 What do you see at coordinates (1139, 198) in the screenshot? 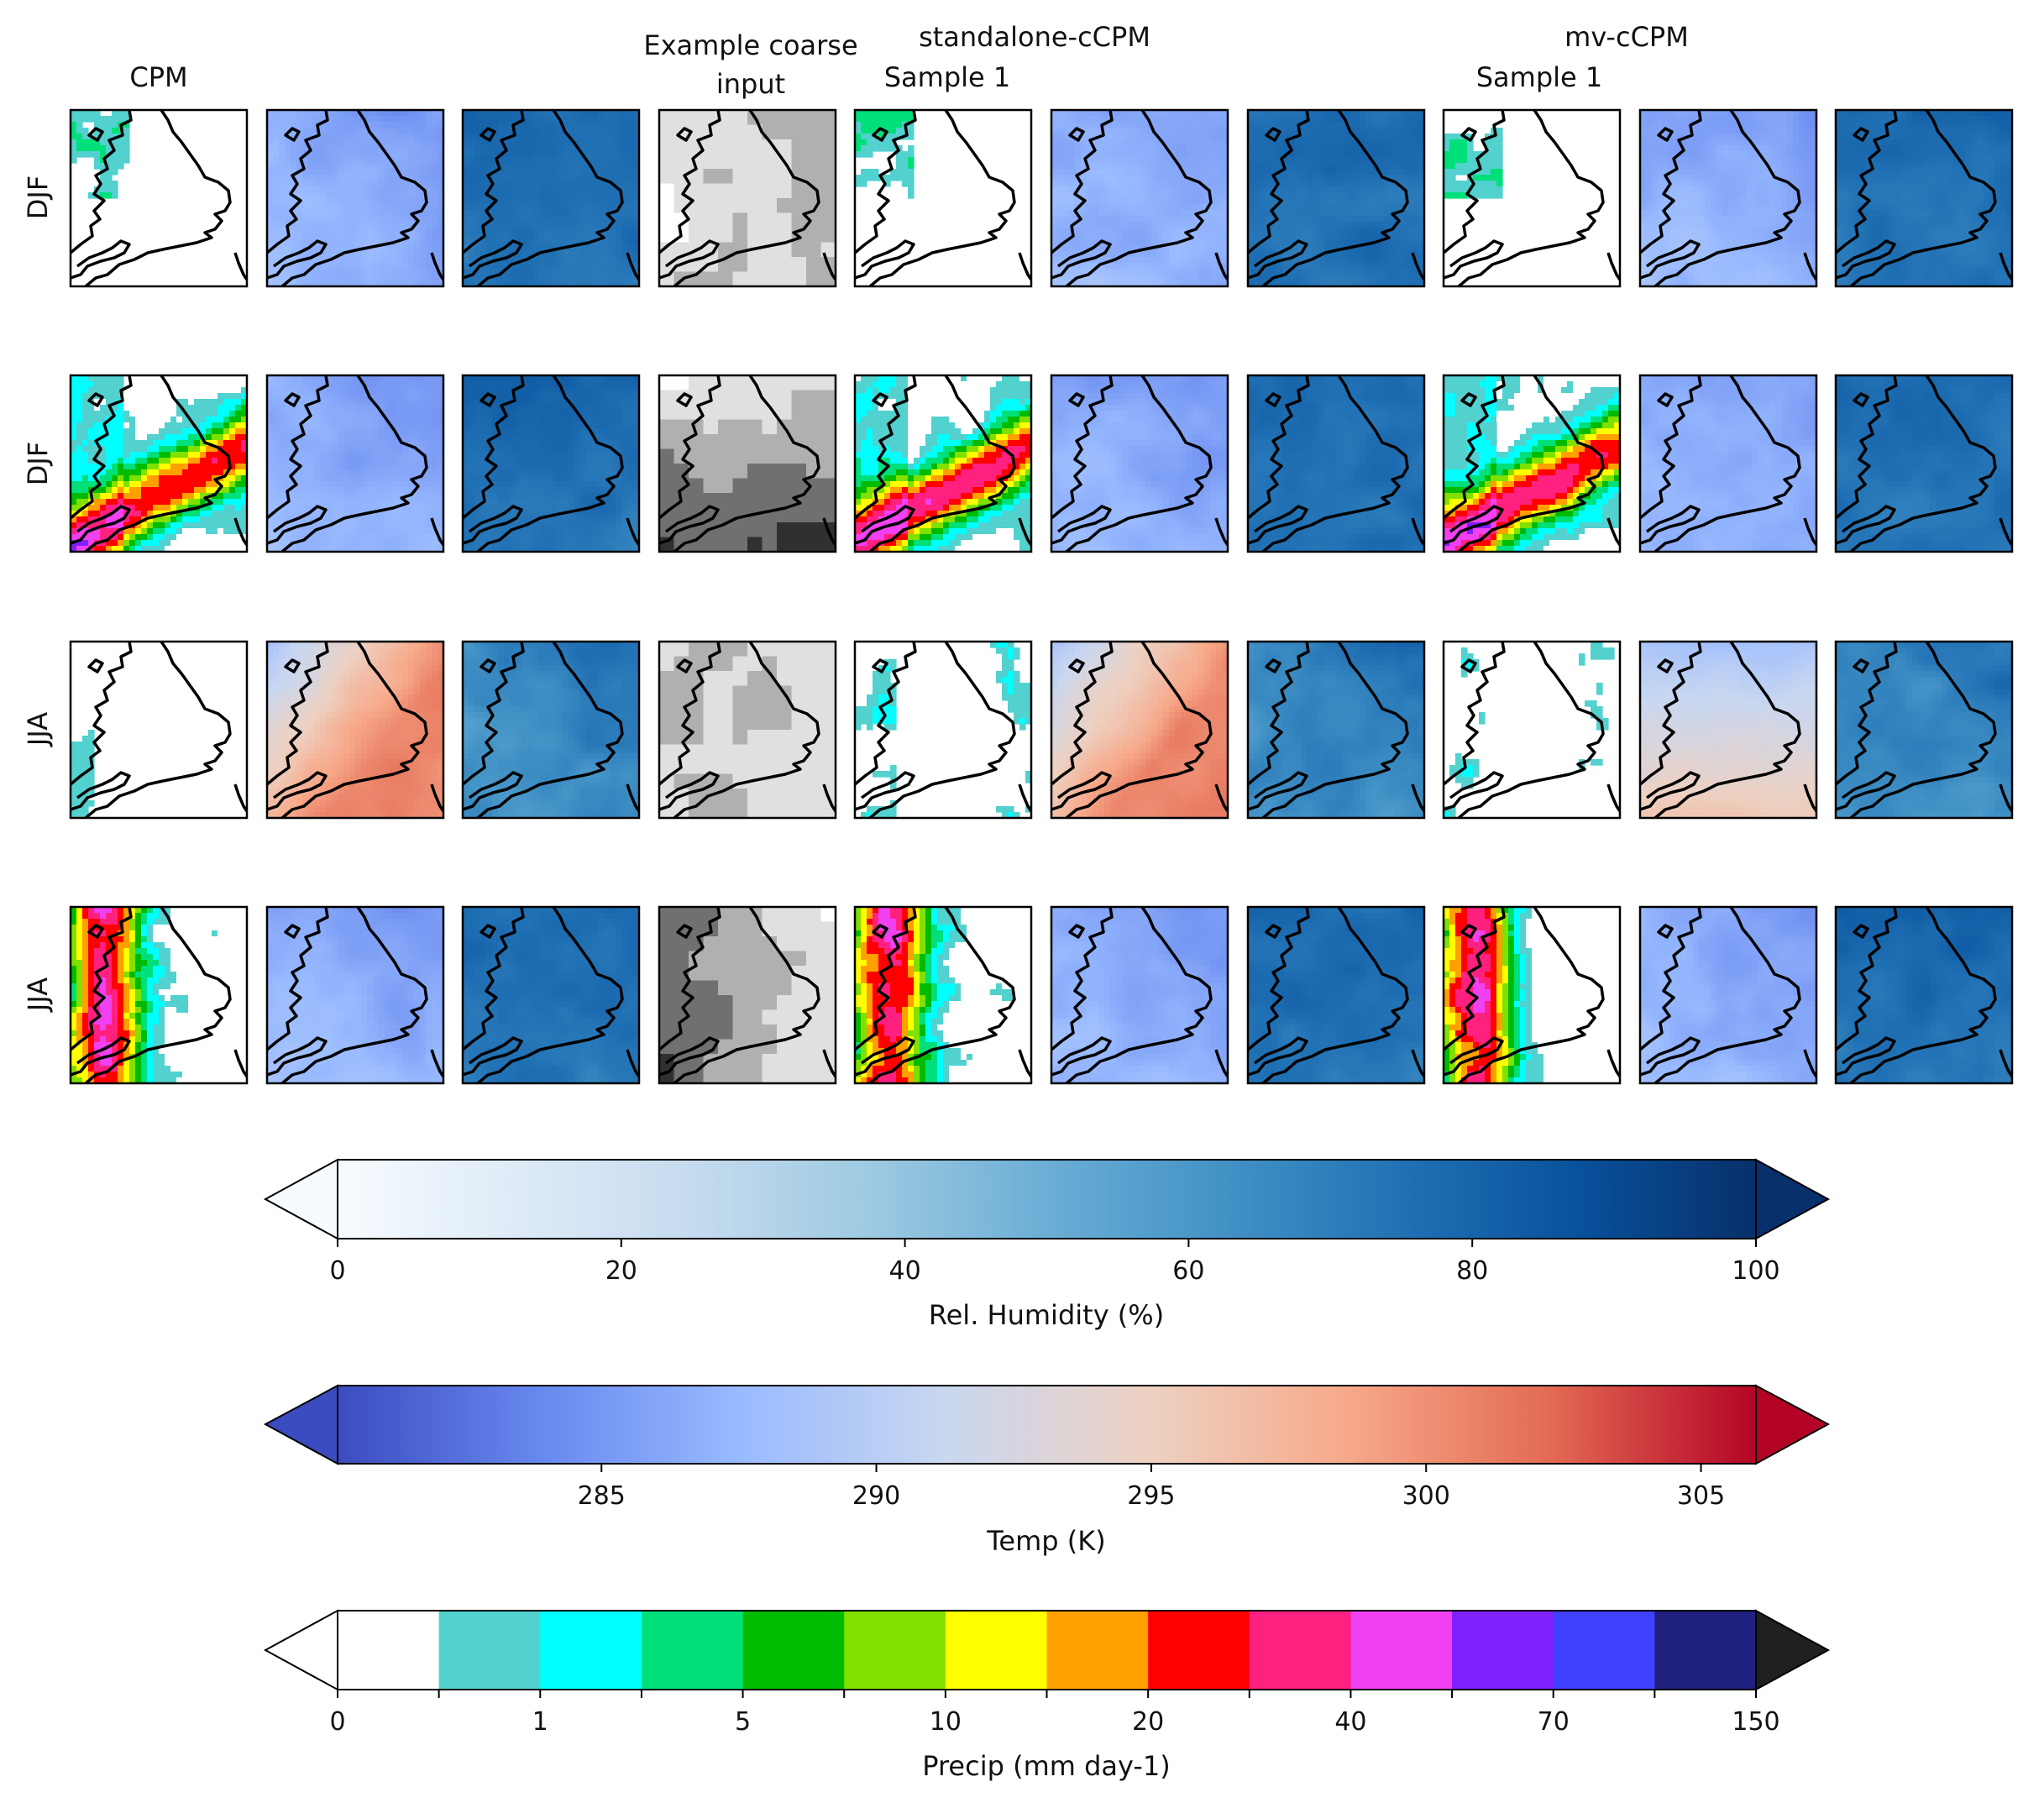
I see `map-panel-r1-c6` at bounding box center [1139, 198].